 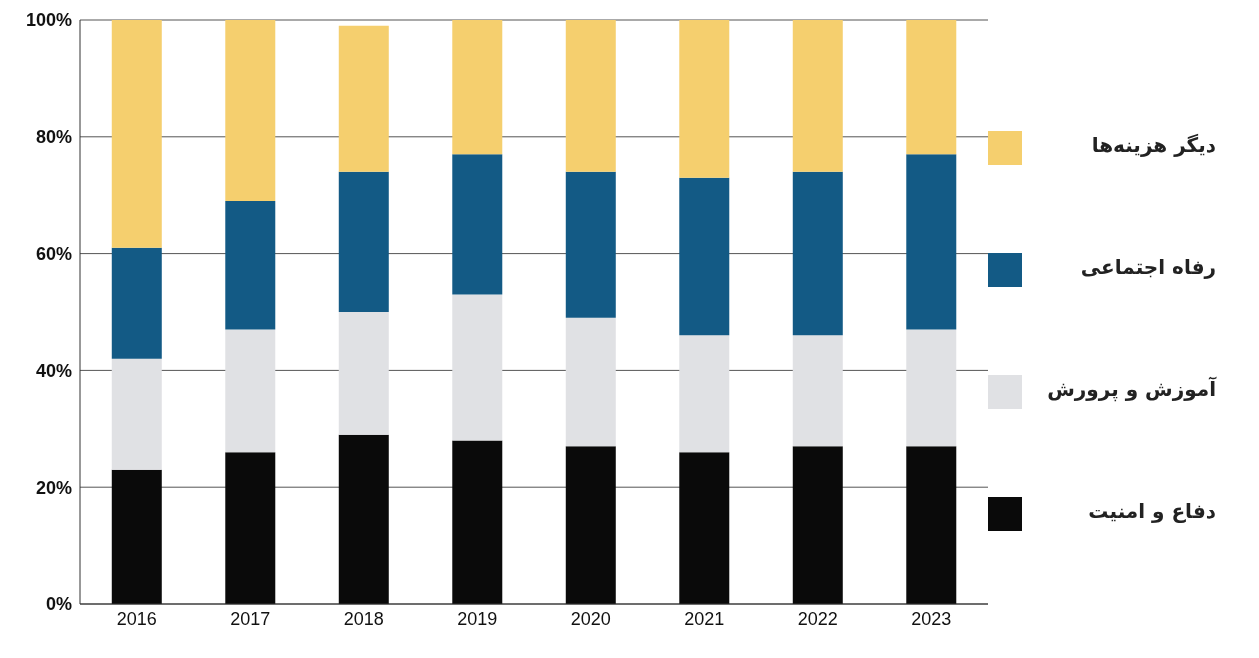 I want to click on y-tick-label: 40%, so click(x=53, y=370).